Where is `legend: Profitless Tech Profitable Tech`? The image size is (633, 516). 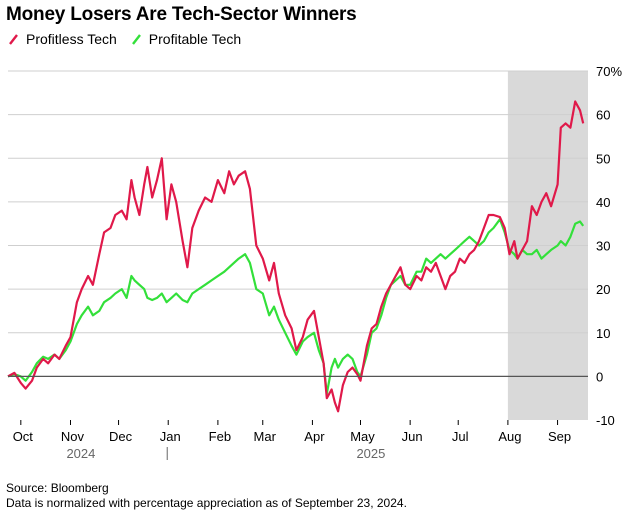
legend: Profitless Tech Profitable Tech is located at coordinates (124, 39).